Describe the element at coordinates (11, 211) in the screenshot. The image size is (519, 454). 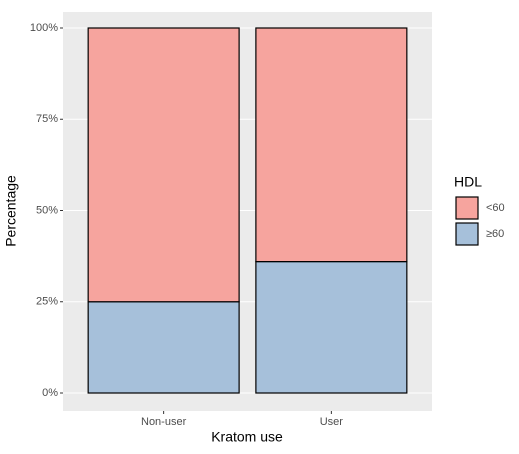
I see `y-axis-title: Percentage` at that location.